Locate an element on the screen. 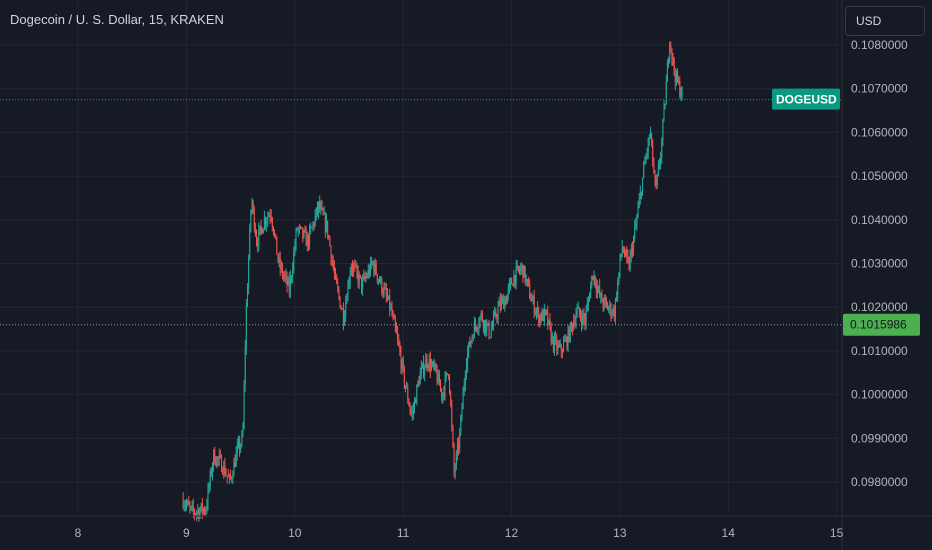 This screenshot has width=932, height=550. x-tick-label: 8 is located at coordinates (78, 533).